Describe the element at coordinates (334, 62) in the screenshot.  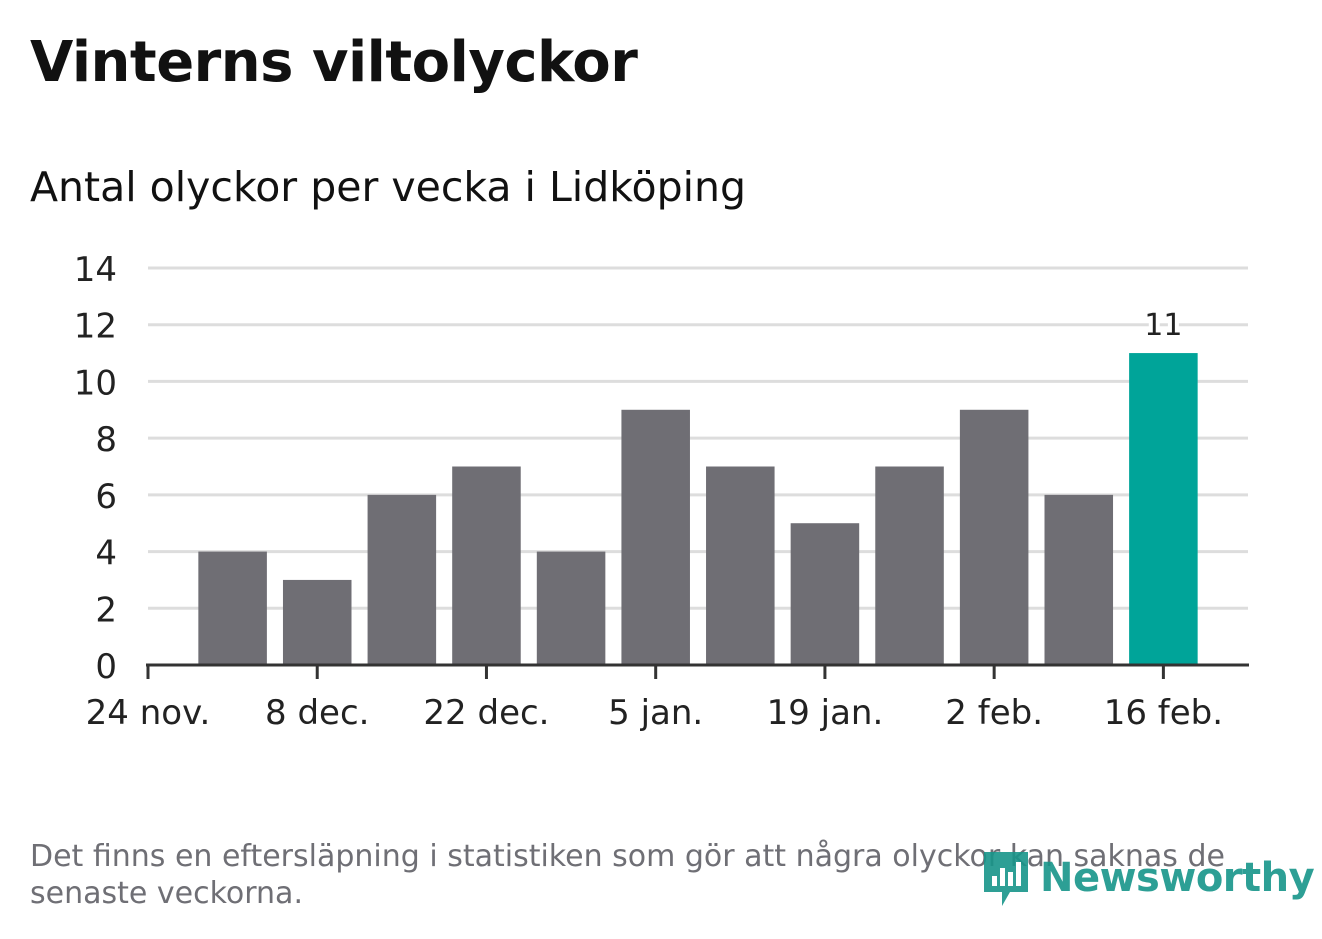
I see `chart-title: Vinterns viltolyckor` at that location.